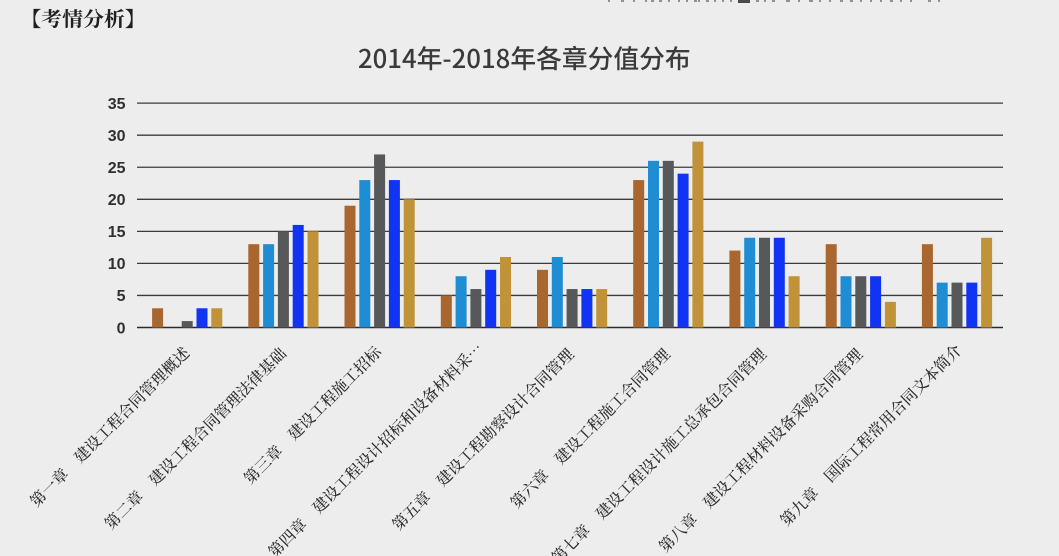 This screenshot has height=556, width=1059. What do you see at coordinates (117, 232) in the screenshot?
I see `svg-text: 15` at bounding box center [117, 232].